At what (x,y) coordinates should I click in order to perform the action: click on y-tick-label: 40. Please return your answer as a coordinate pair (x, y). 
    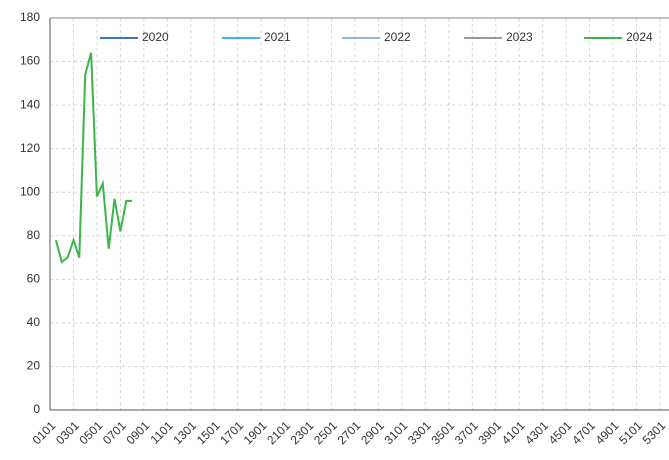
    Looking at the image, I should click on (34, 322).